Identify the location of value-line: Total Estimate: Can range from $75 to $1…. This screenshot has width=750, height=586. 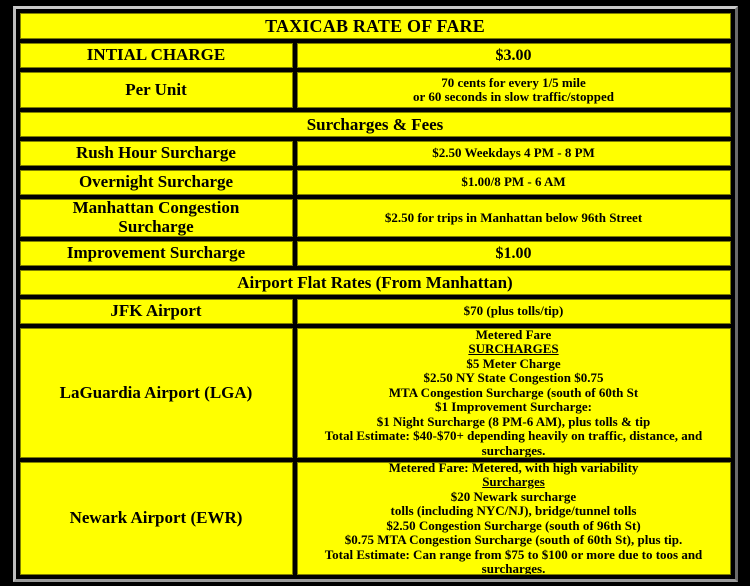
(513, 560).